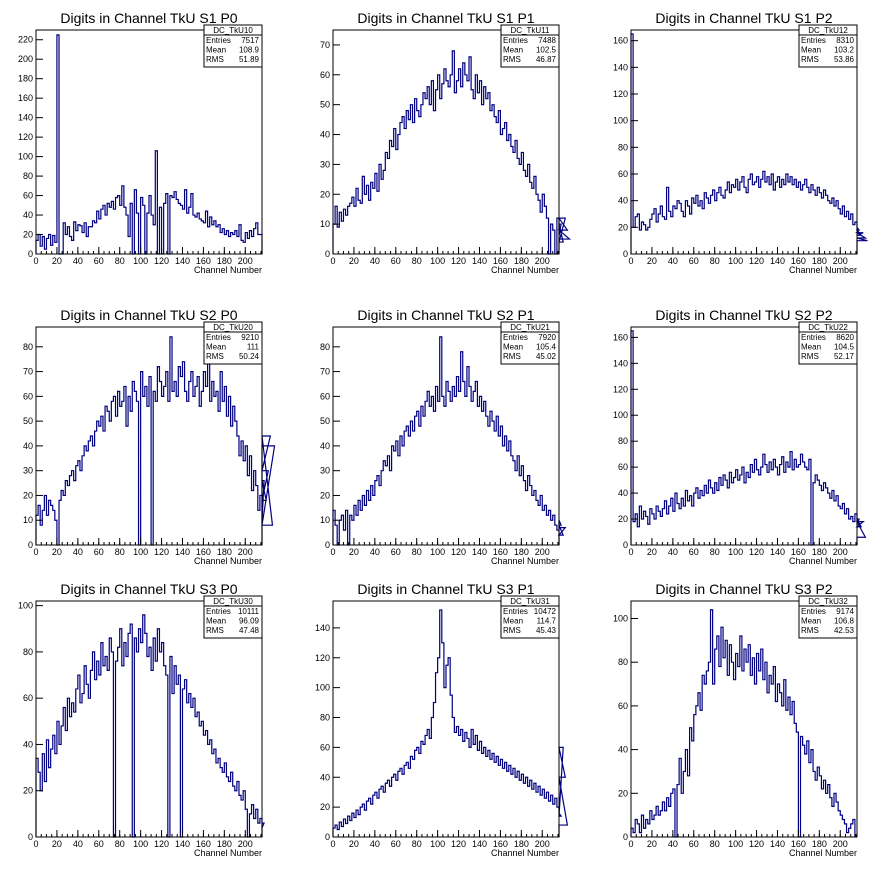 The width and height of the screenshot is (896, 874). I want to click on stats-value: 106.8, so click(844, 621).